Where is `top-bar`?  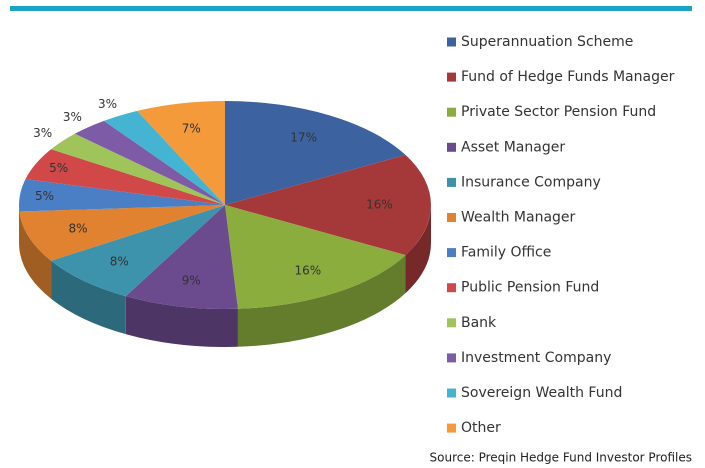 top-bar is located at coordinates (351, 8).